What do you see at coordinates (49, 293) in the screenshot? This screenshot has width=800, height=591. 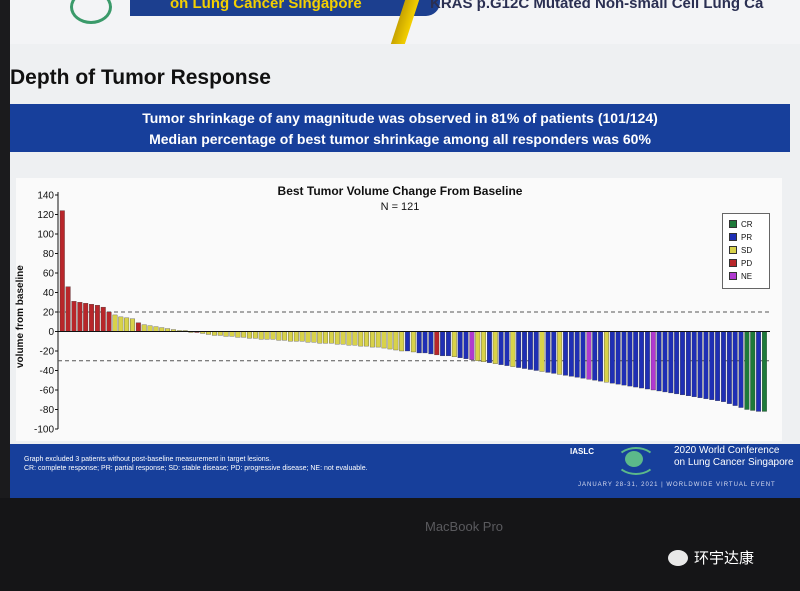 I see `y-tick-label: 40` at bounding box center [49, 293].